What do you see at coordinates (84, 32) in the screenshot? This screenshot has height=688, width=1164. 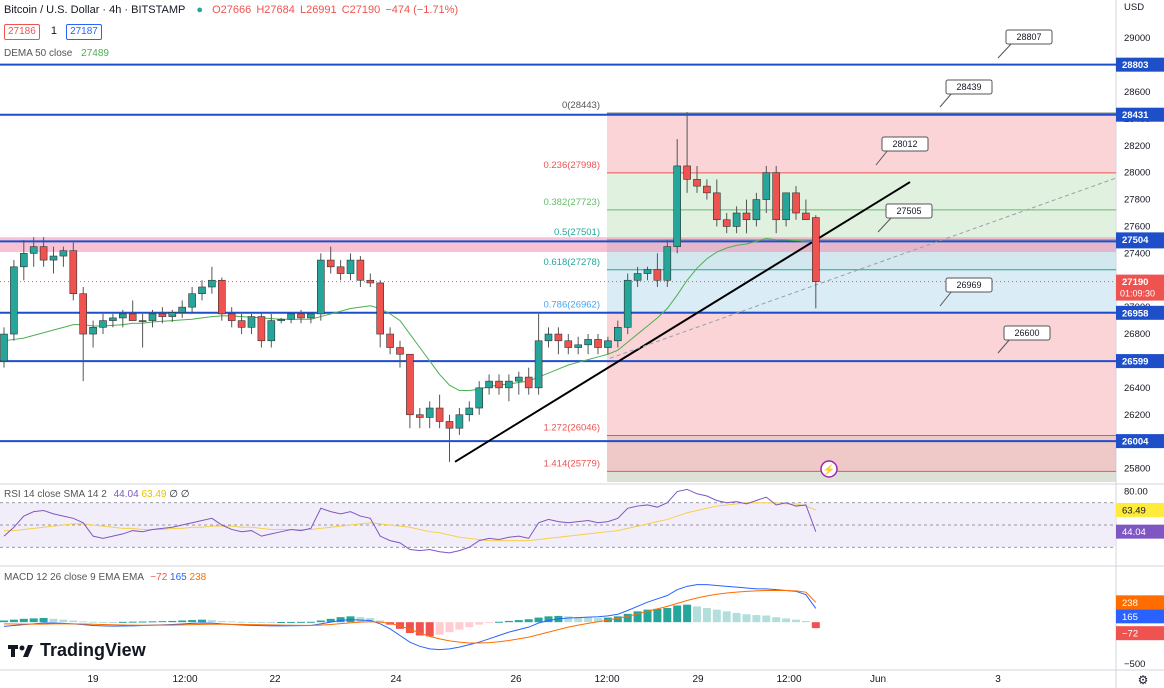 I see `buy-button: 27187` at bounding box center [84, 32].